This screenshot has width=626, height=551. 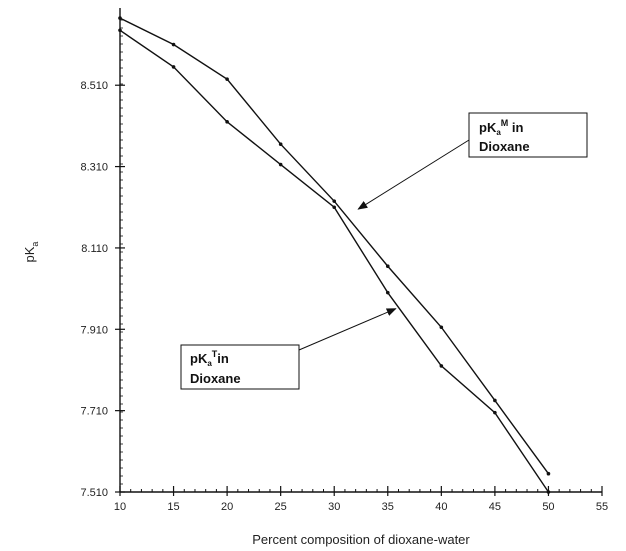 What do you see at coordinates (94, 86) in the screenshot?
I see `y-tick-label: 8.510` at bounding box center [94, 86].